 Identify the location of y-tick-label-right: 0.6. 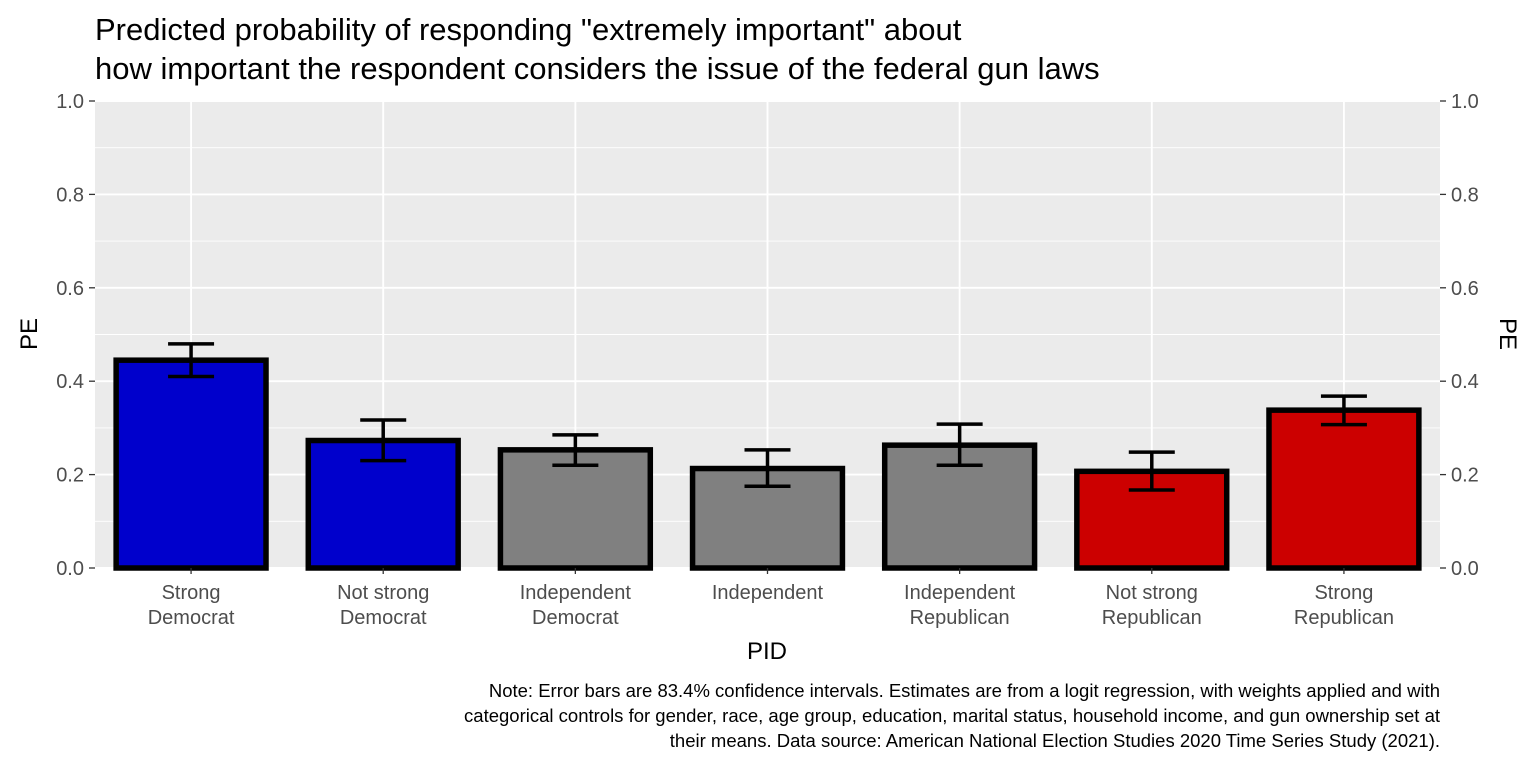
(1465, 289).